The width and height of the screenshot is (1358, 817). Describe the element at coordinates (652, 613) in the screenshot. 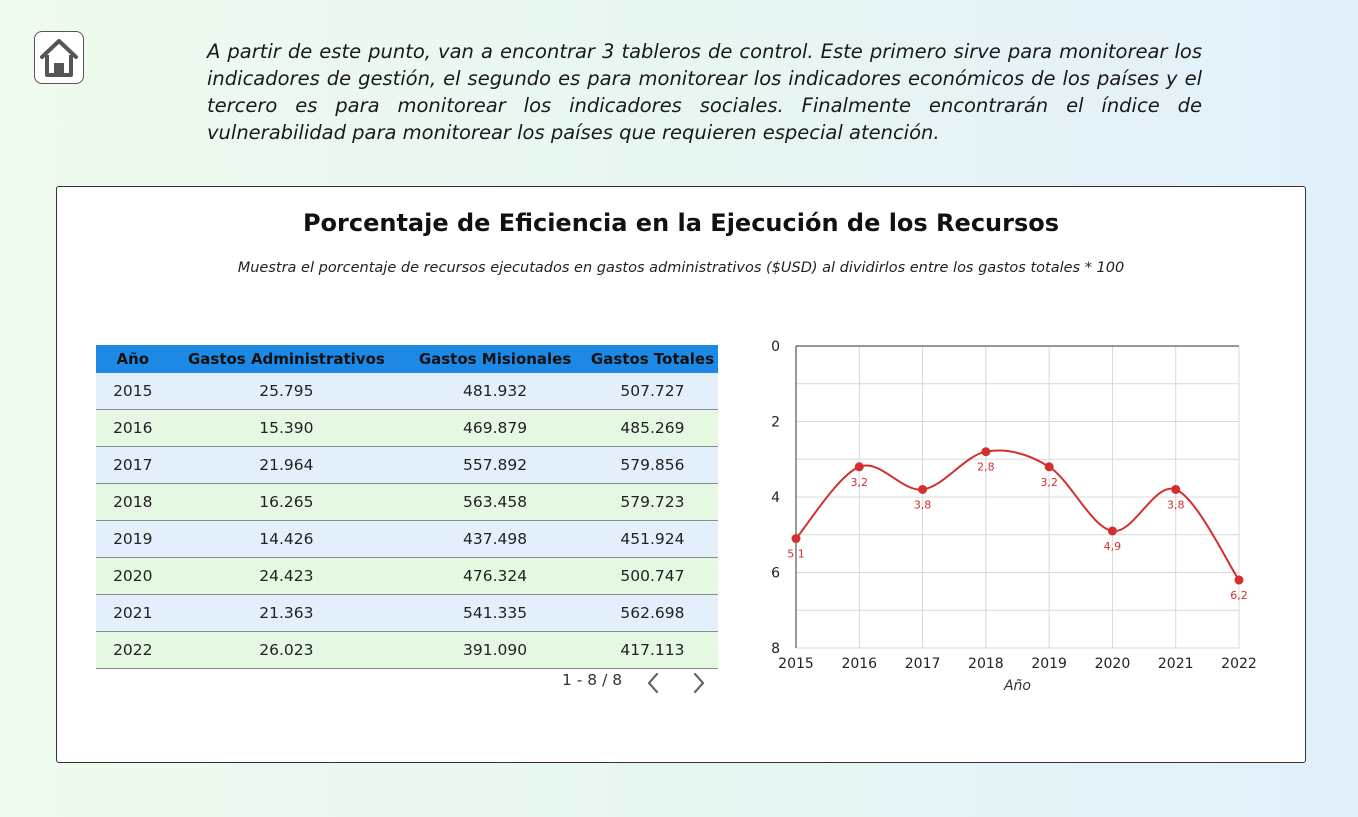

I see `cell-total: 562.698` at that location.